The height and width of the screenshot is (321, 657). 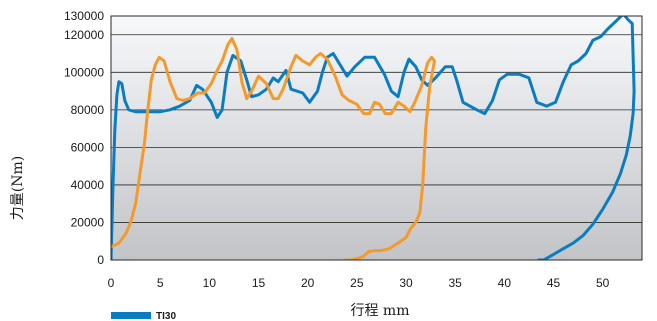 What do you see at coordinates (88, 185) in the screenshot?
I see `y-tick-label: 40000` at bounding box center [88, 185].